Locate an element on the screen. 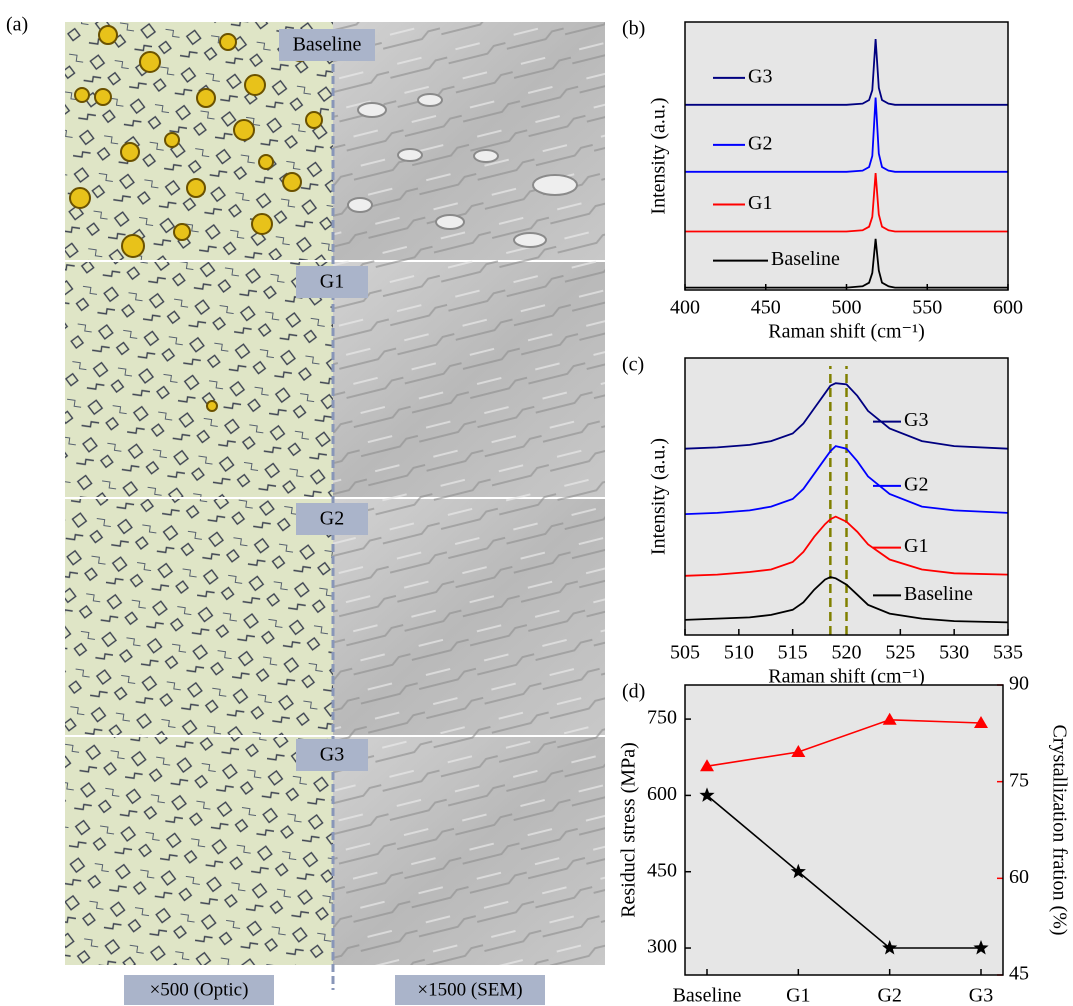 The height and width of the screenshot is (1006, 1073). y2-tick-label: 75 is located at coordinates (1019, 780).